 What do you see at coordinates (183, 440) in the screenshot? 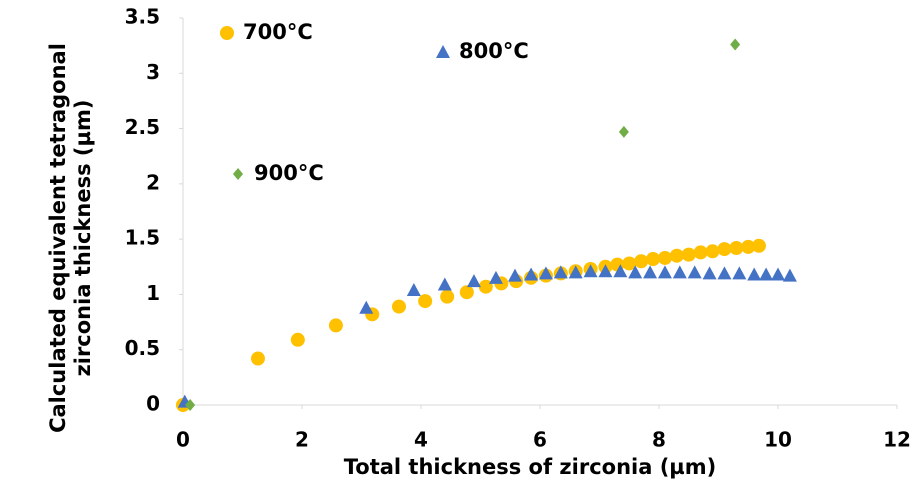
I see `x-tick-label: 0` at bounding box center [183, 440].